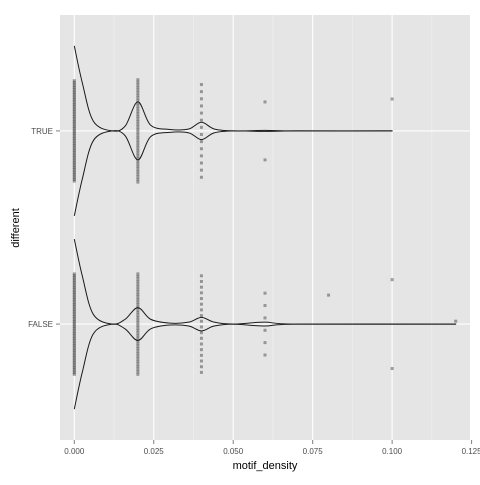 The width and height of the screenshot is (480, 485). Describe the element at coordinates (265, 466) in the screenshot. I see `x-axis-title: motif_density` at that location.